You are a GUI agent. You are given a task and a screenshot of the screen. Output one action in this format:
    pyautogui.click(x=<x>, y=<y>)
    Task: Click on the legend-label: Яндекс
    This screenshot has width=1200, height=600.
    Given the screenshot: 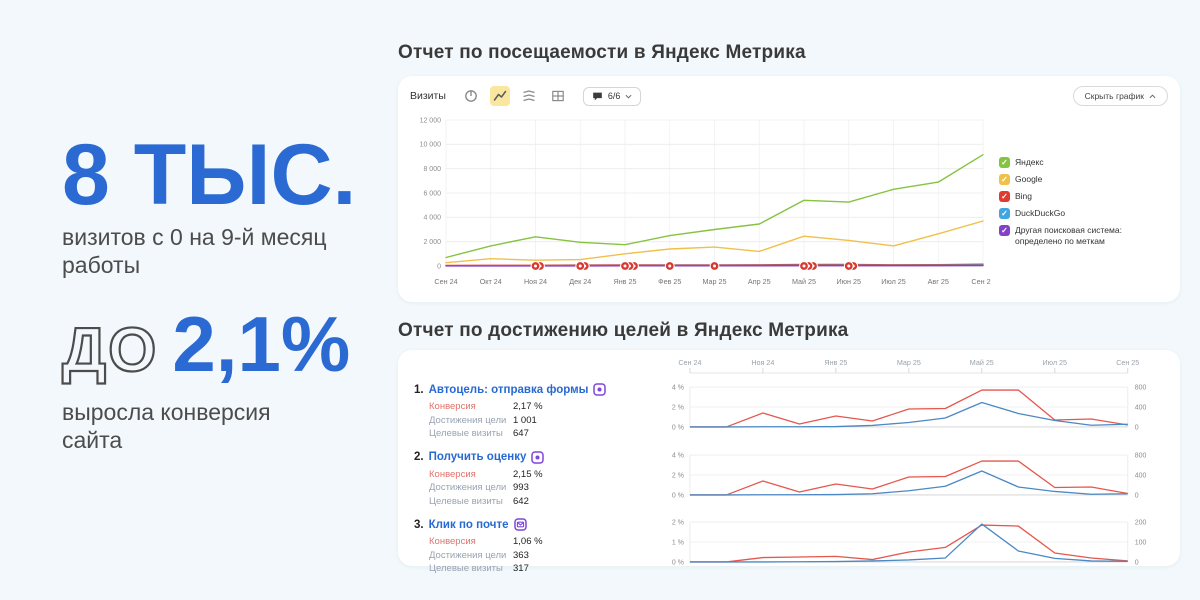 What is the action you would take?
    pyautogui.click(x=1029, y=162)
    